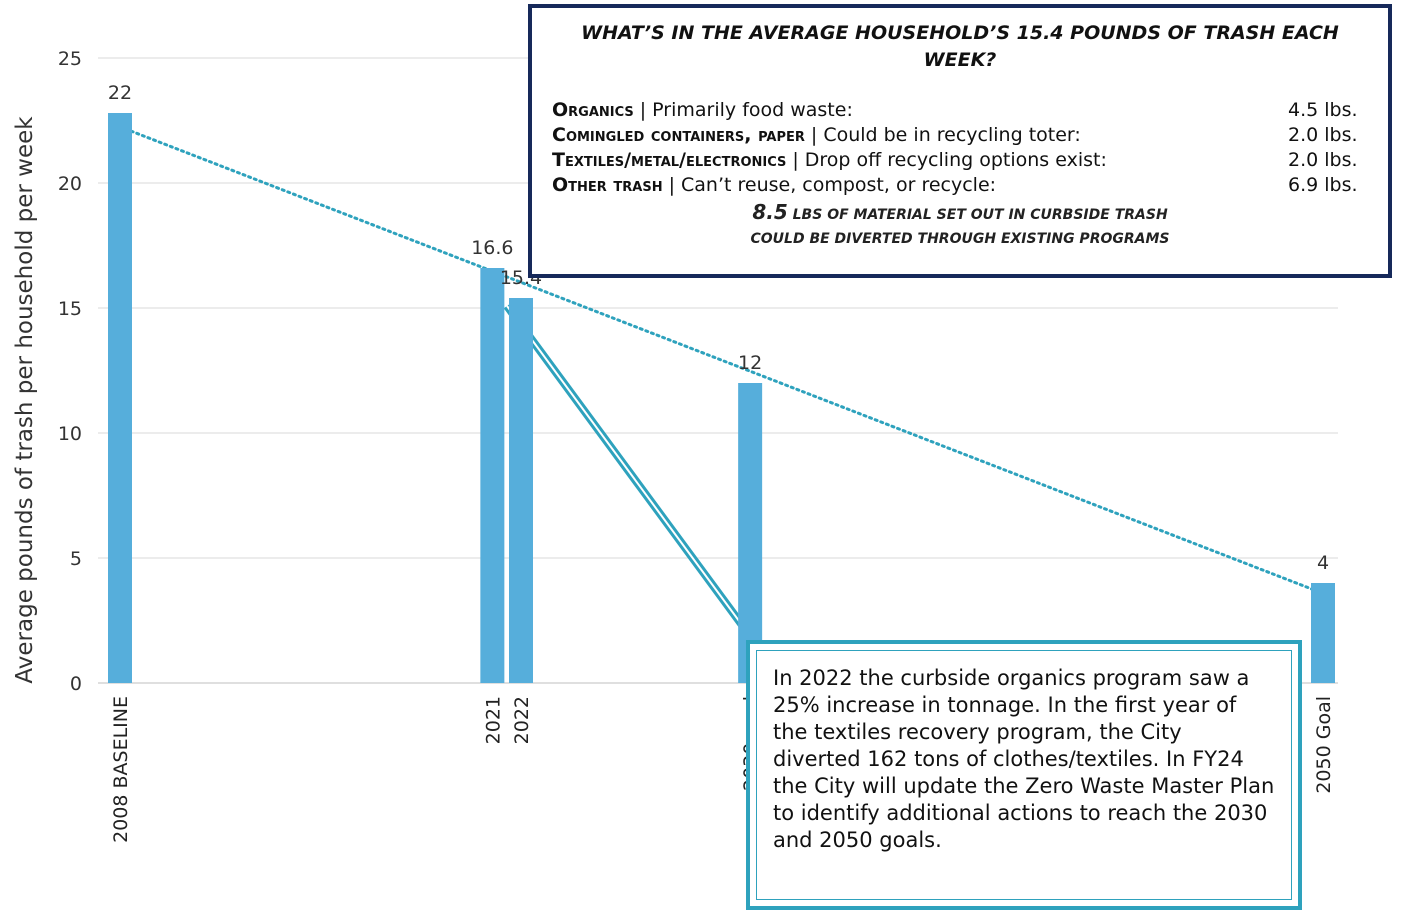  Describe the element at coordinates (492, 248) in the screenshot. I see `data-label-1: 16.6` at that location.